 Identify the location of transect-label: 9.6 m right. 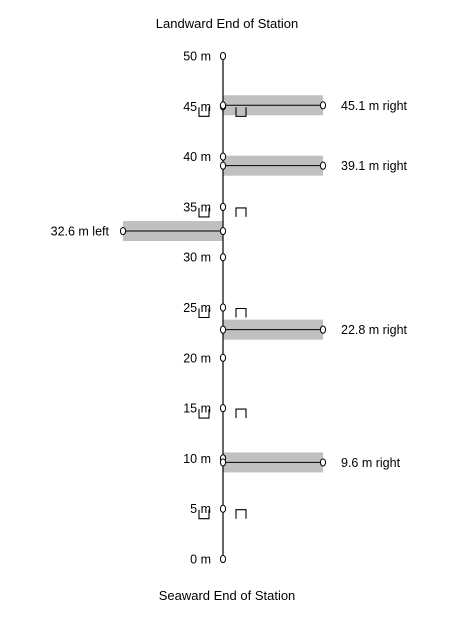
(371, 463).